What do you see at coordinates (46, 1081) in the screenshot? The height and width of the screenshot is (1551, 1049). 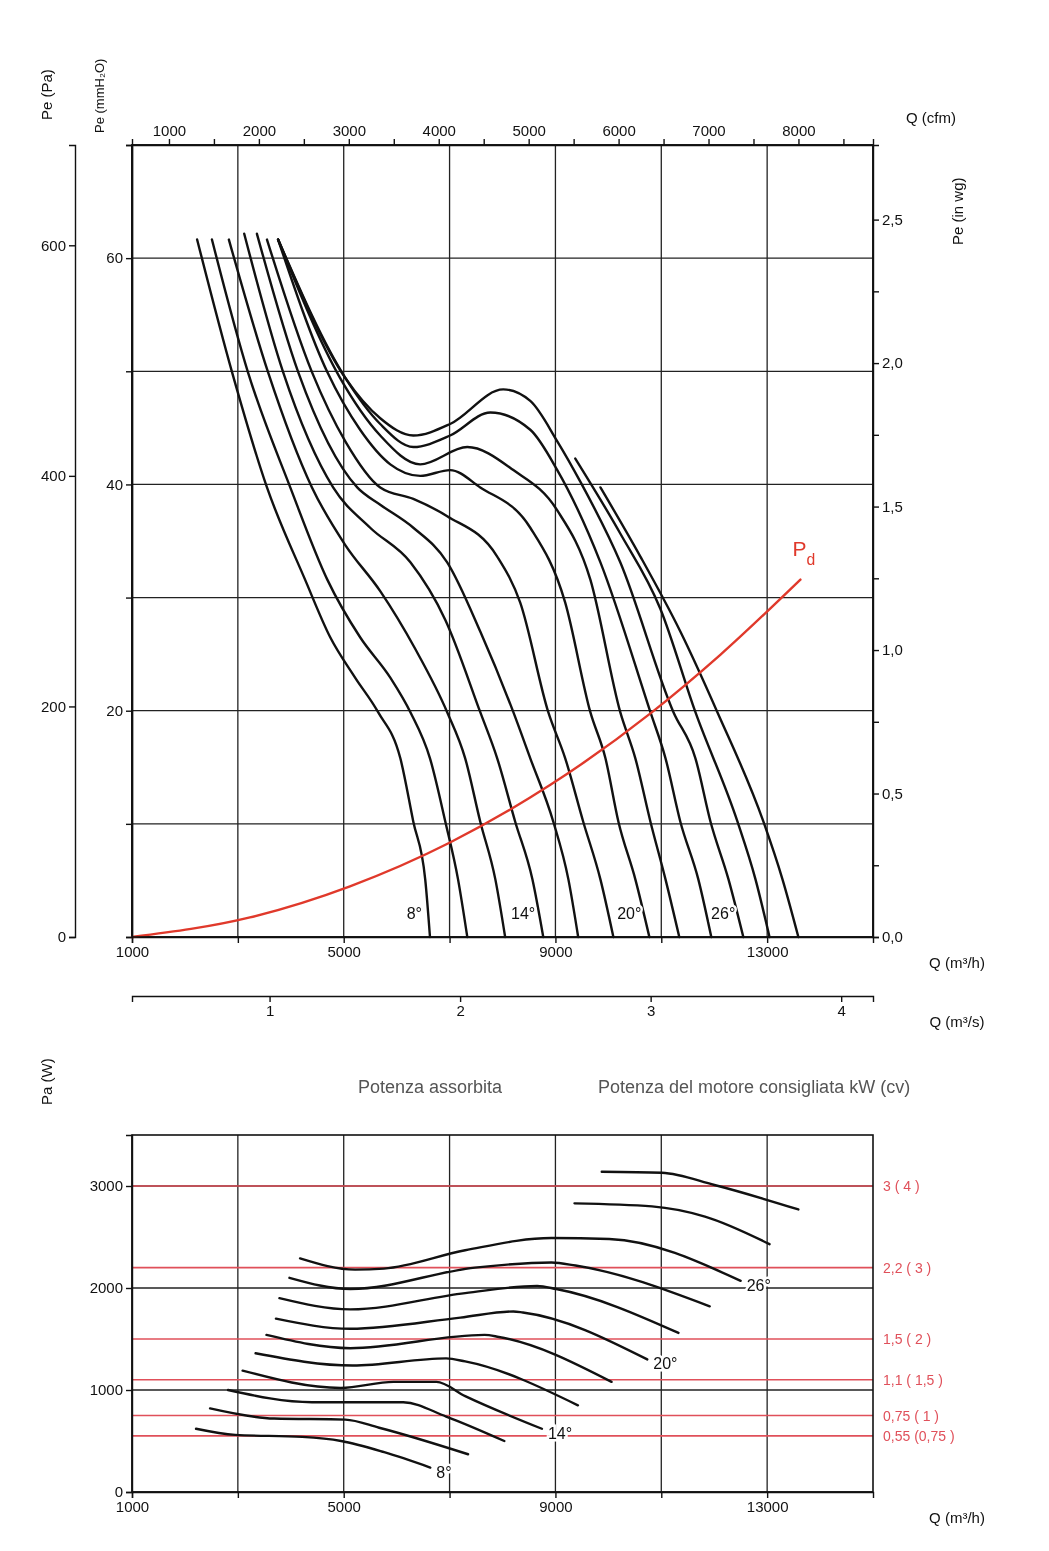 I see `y-axis-title: Pa (W)` at bounding box center [46, 1081].